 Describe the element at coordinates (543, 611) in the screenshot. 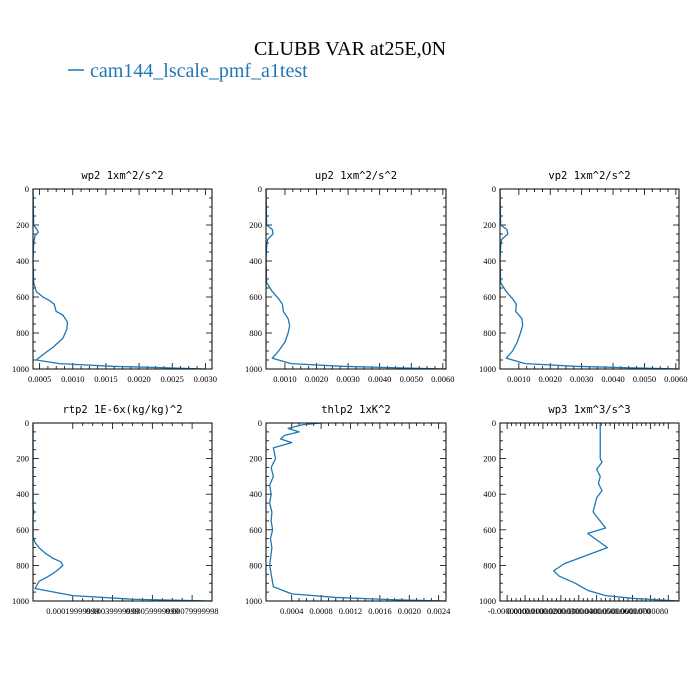

I see `x-tick-label: 0.0000020` at that location.